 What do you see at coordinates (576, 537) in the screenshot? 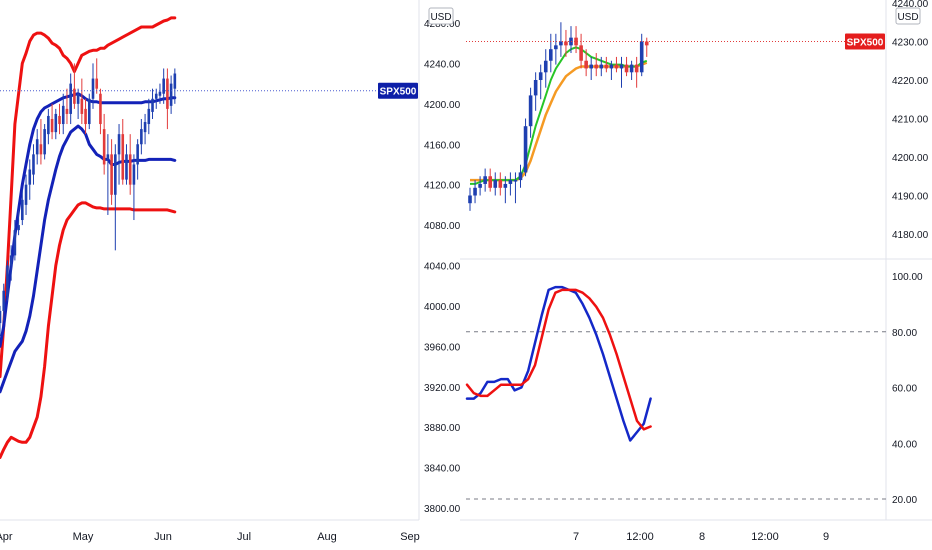
I see `right-x-tick-label: 7` at bounding box center [576, 537].